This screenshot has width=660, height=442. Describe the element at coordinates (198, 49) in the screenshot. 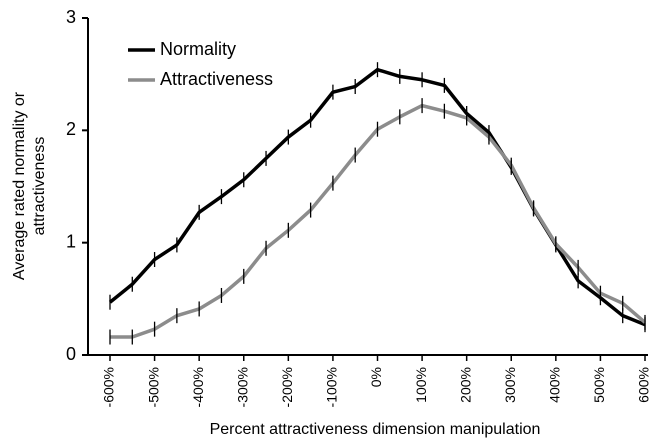

I see `legend-label: Normality` at that location.